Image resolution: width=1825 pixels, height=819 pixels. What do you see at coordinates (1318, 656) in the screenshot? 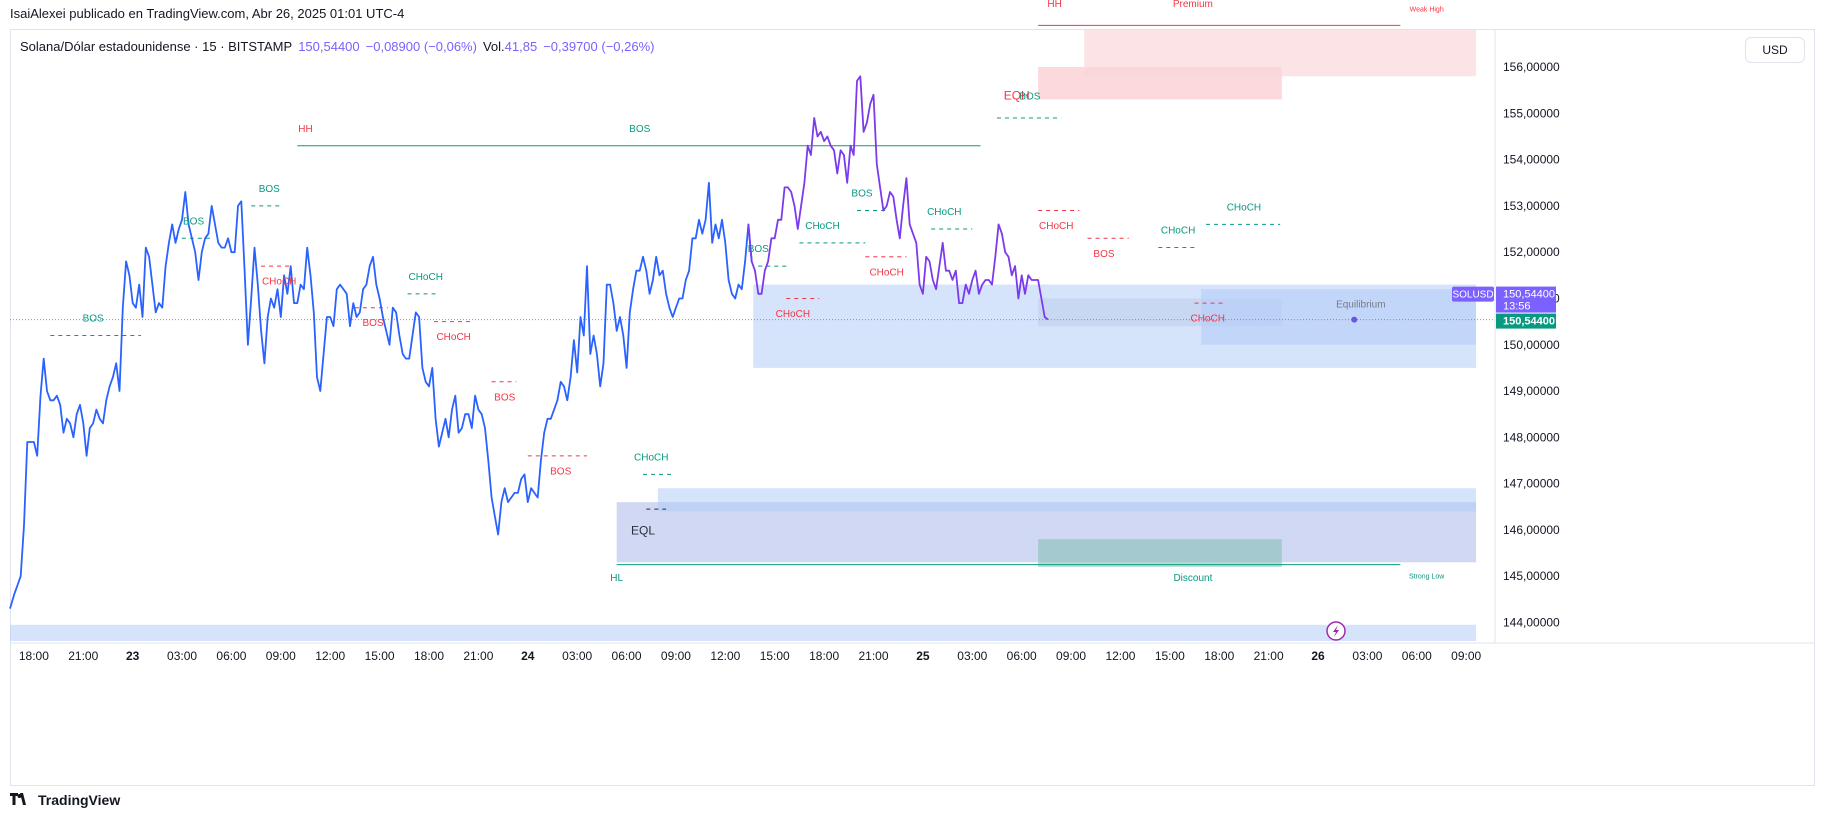
I see `x-tick-label: 26` at bounding box center [1318, 656].